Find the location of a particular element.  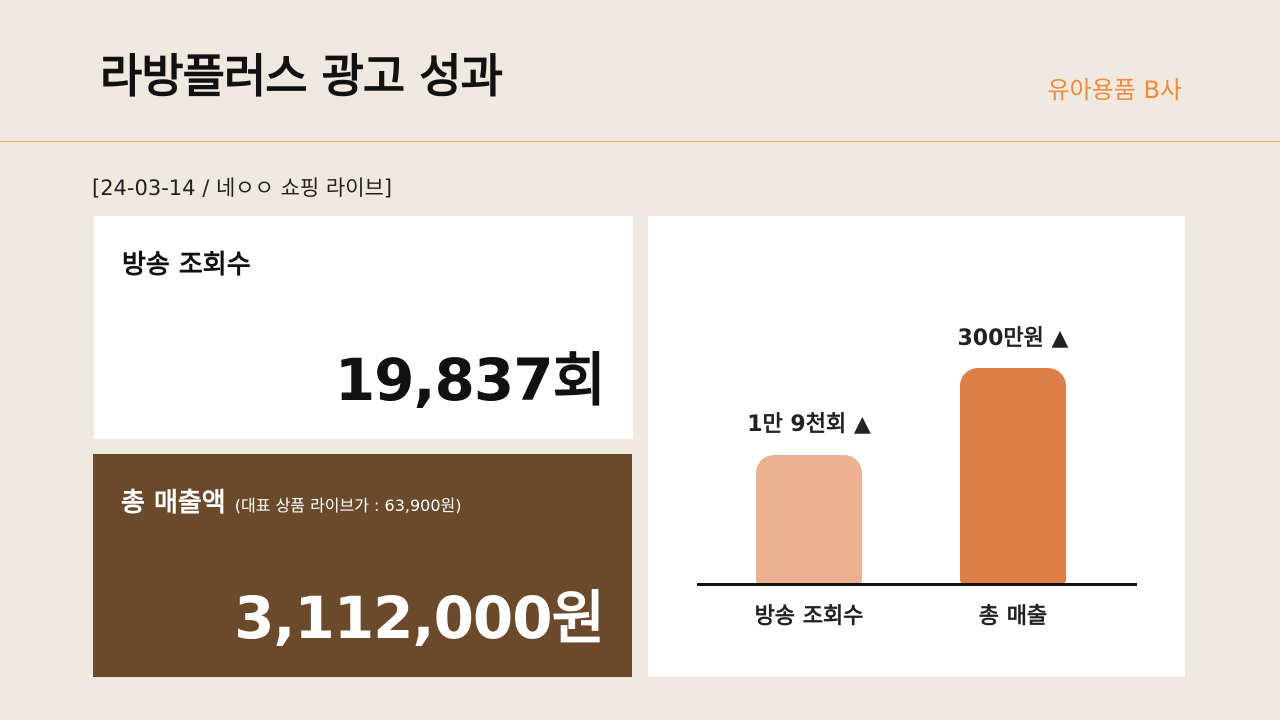

bar-label: 1만 9천회 ▲ is located at coordinates (809, 424).